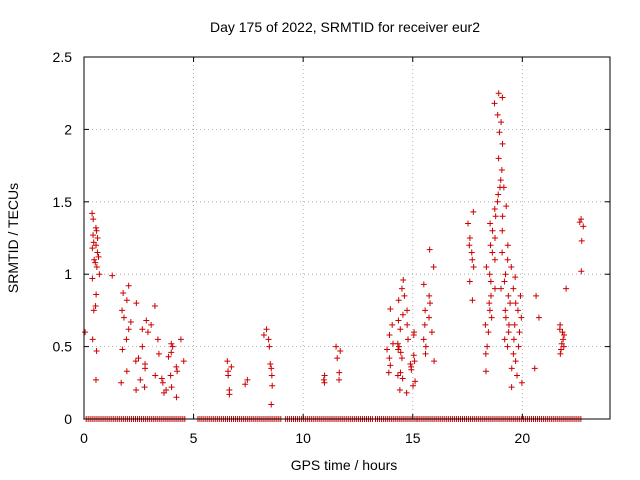 This screenshot has width=640, height=480. Describe the element at coordinates (68, 274) in the screenshot. I see `y-tick-label: 1` at that location.